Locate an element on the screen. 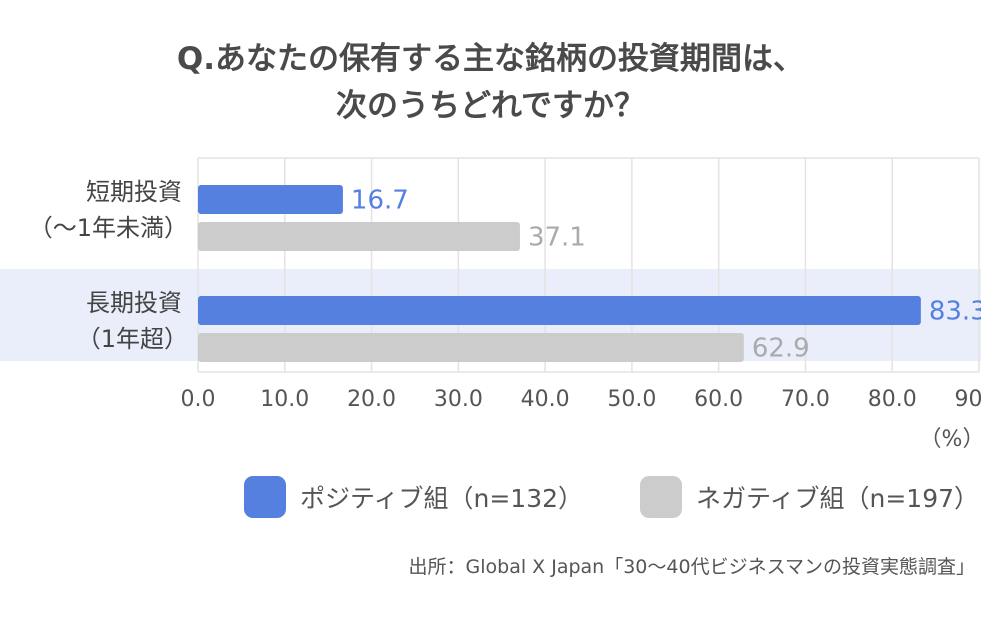  data-label: 16.7 is located at coordinates (380, 201).